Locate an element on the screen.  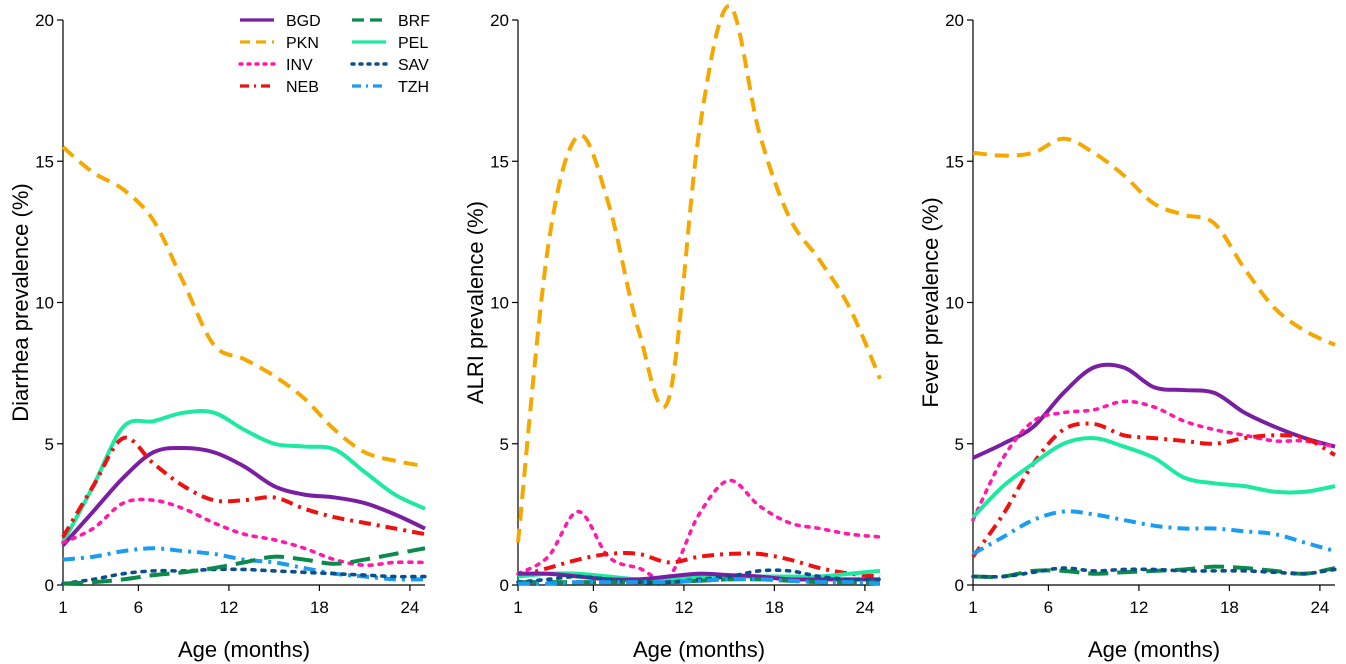
y-axis-title: Diarrhea prevalence (%) is located at coordinates (20, 302).